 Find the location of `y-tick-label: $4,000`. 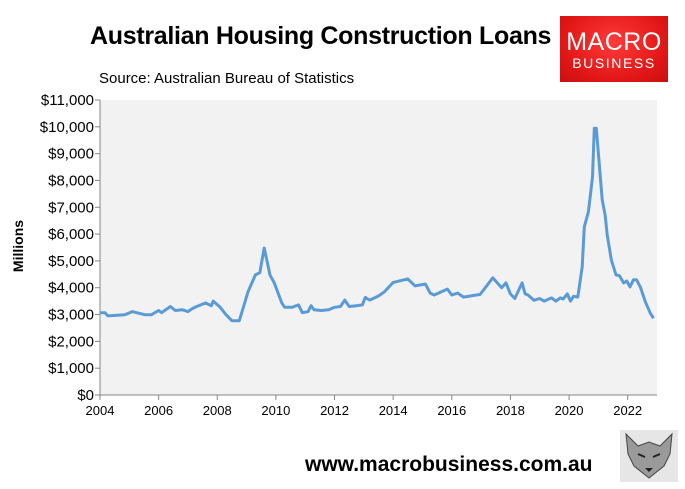

y-tick-label: $4,000 is located at coordinates (71, 288).